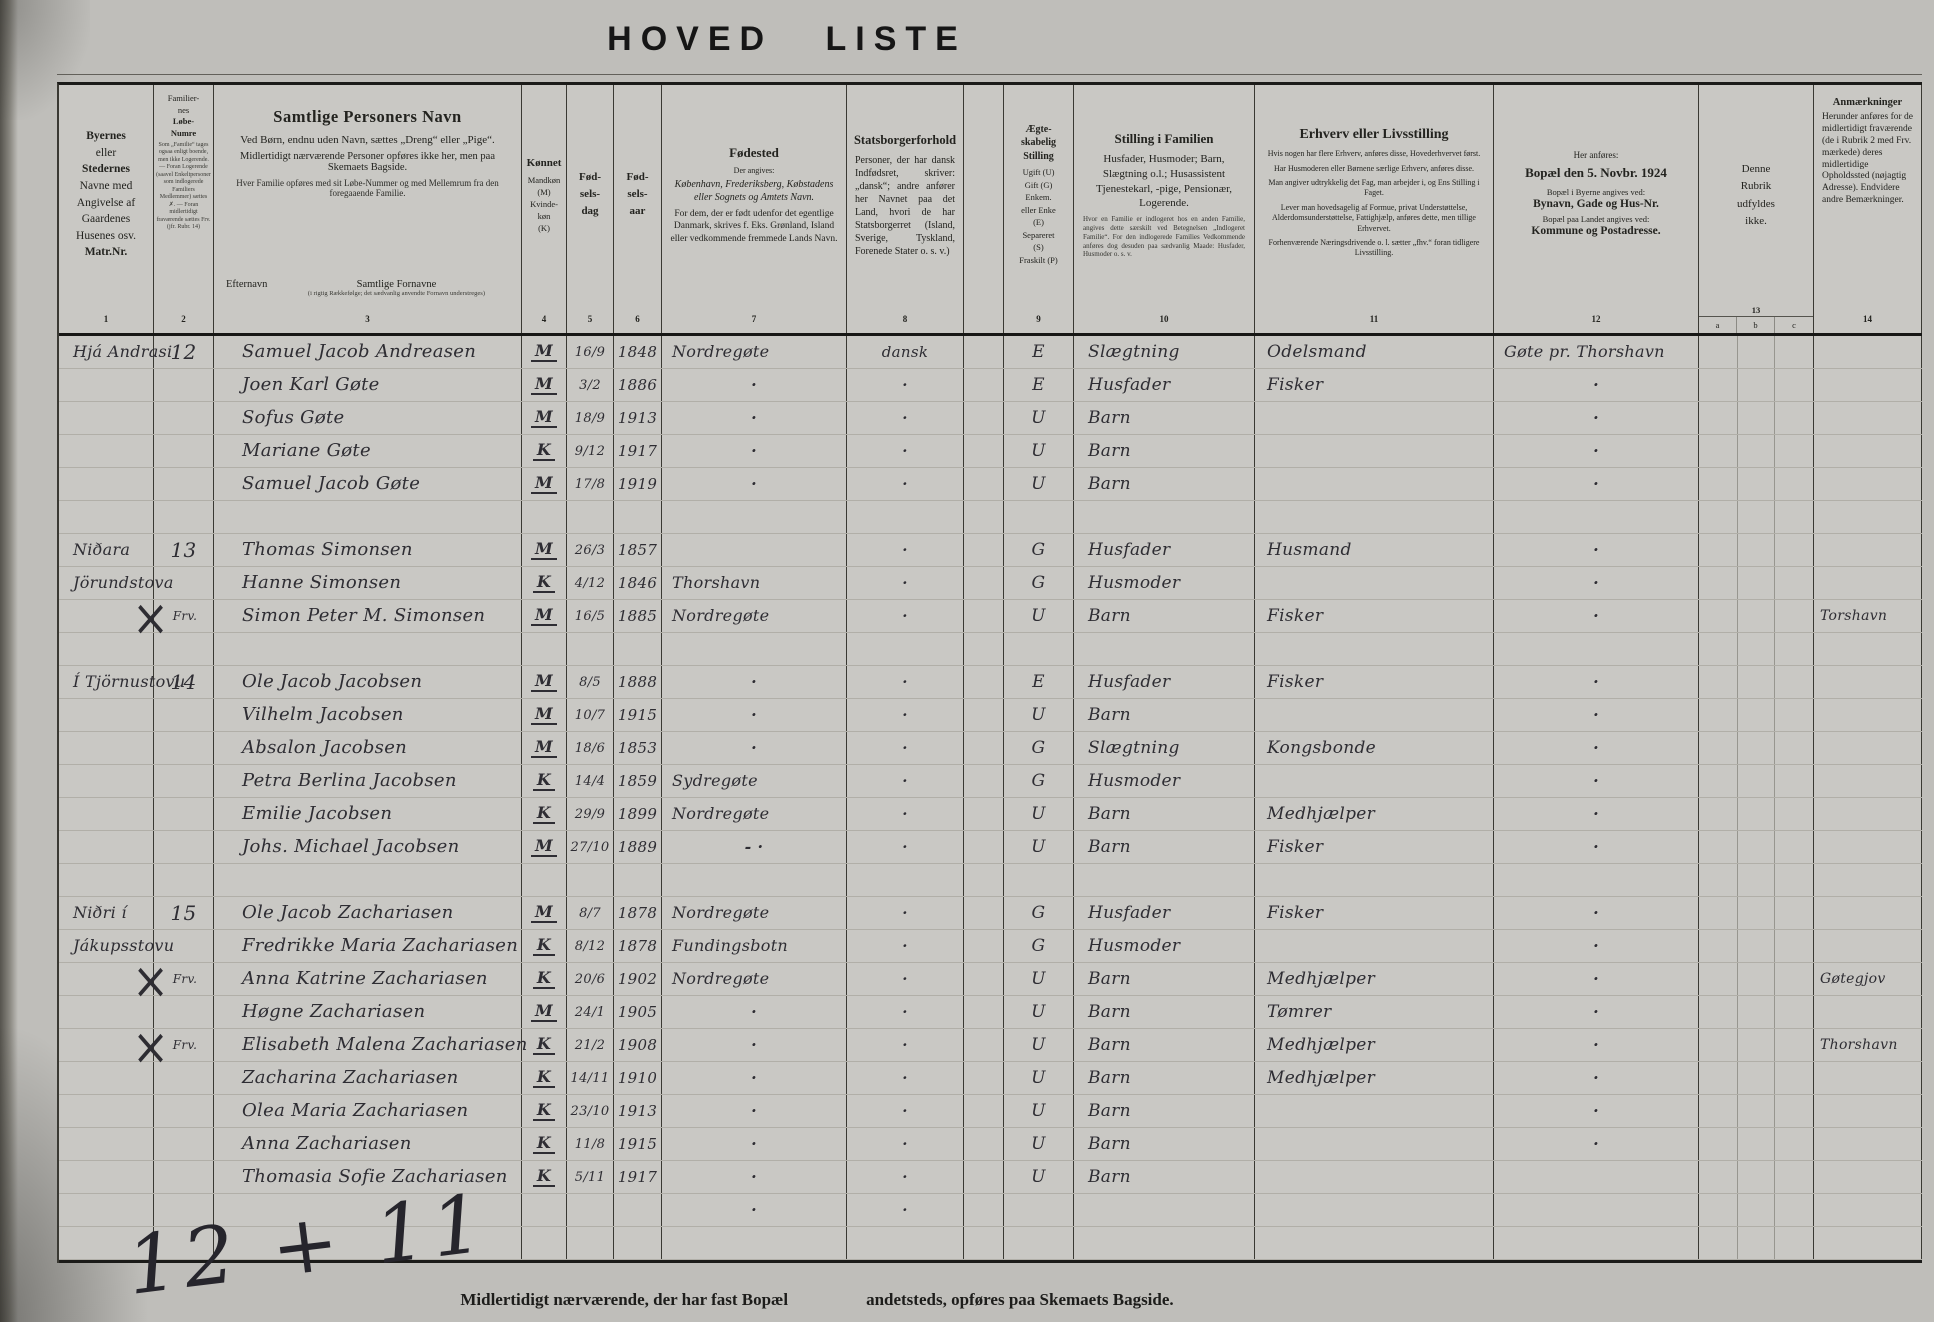 The image size is (1934, 1322). I want to click on entry-day: 21/2, so click(590, 1045).